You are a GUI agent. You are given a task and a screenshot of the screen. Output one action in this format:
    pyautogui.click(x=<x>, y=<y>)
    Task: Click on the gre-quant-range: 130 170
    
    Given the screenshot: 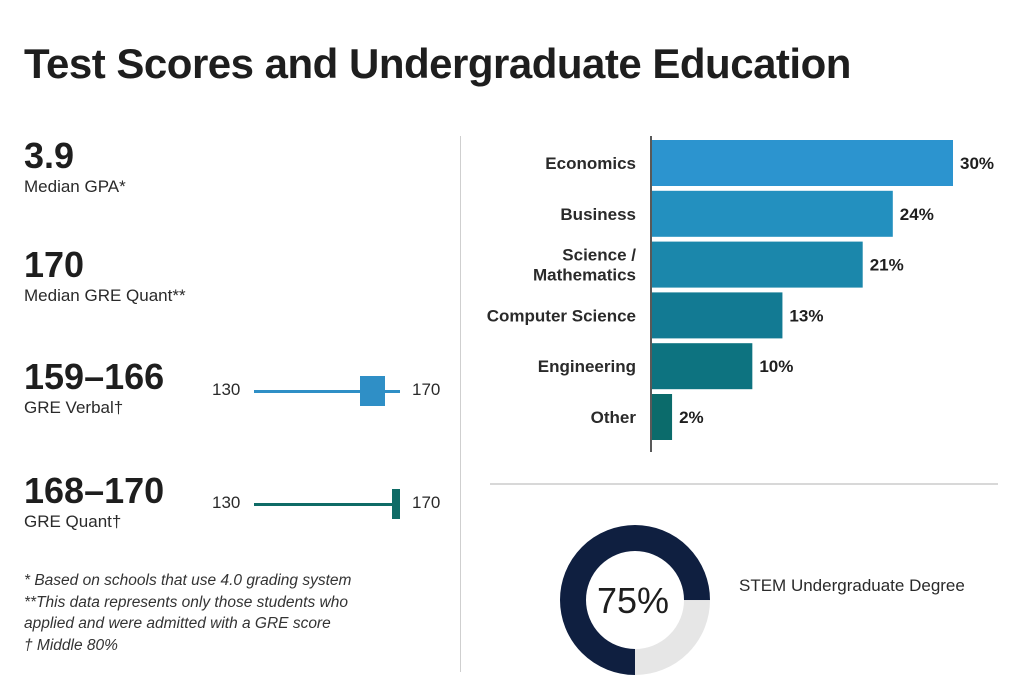 What is the action you would take?
    pyautogui.click(x=332, y=503)
    